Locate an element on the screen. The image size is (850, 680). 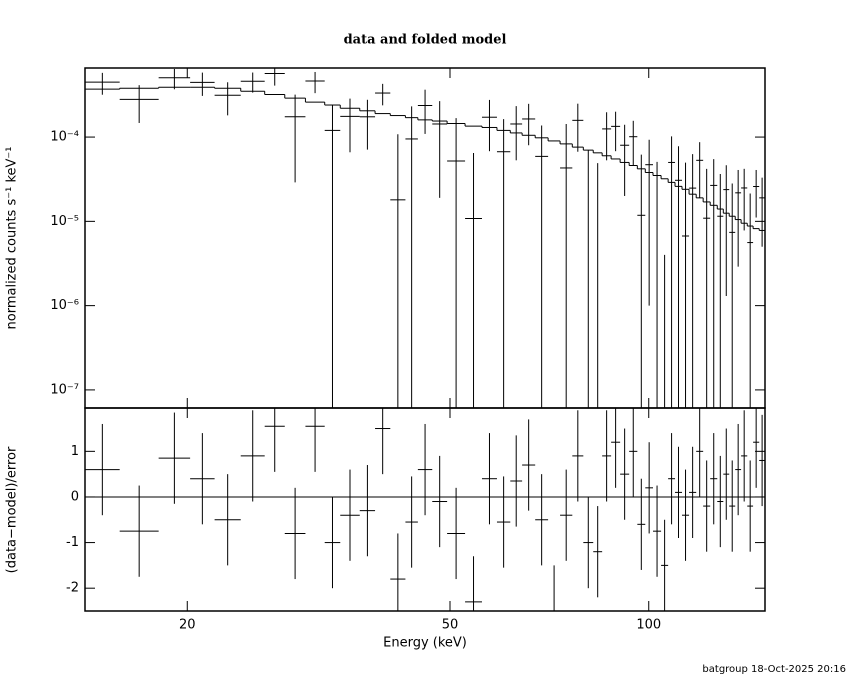
y-tick-label: -2 is located at coordinates (72, 588).